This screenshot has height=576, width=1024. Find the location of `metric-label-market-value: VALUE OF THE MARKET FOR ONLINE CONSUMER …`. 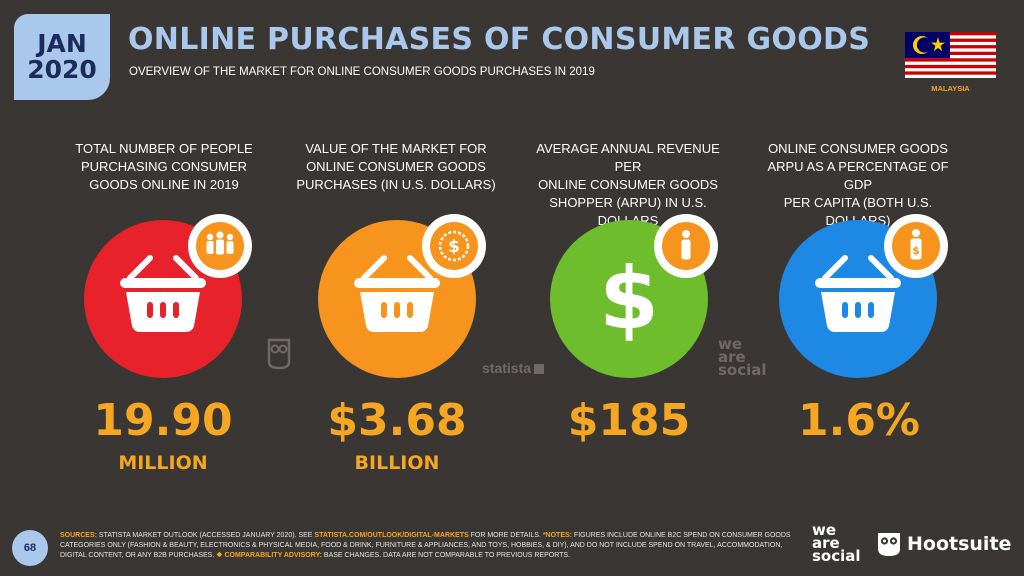

metric-label-market-value: VALUE OF THE MARKET FOR ONLINE CONSUMER … is located at coordinates (396, 166).